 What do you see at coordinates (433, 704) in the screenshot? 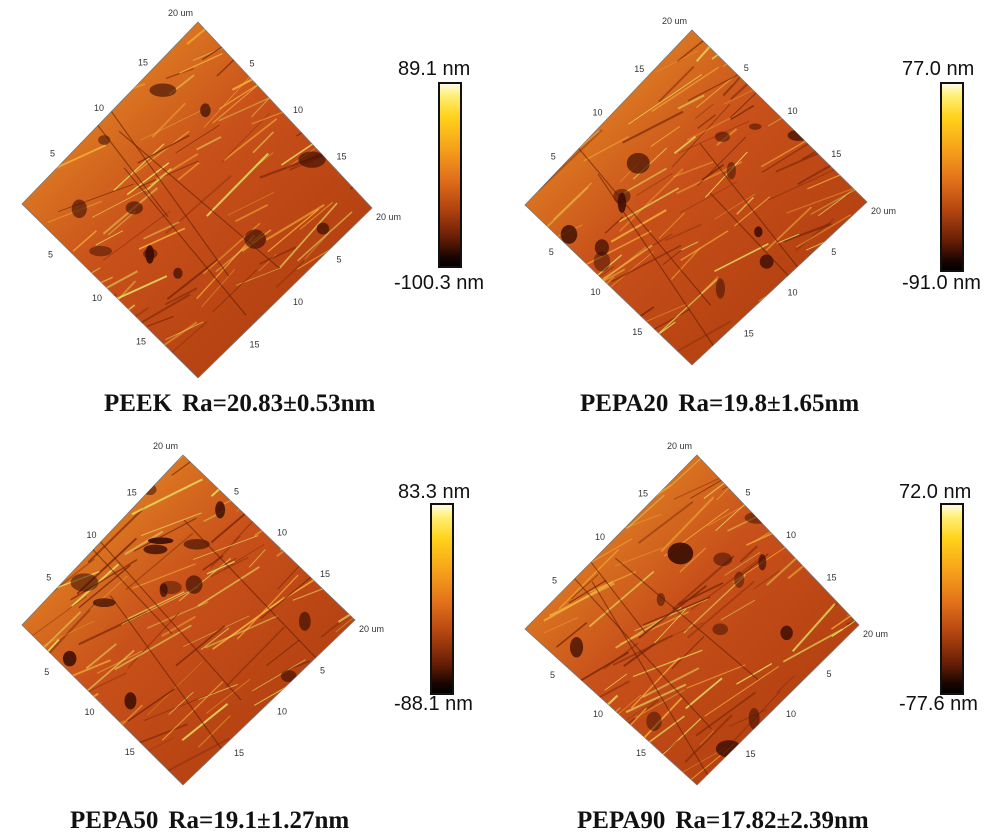
I see `scale-min-label: -88.1 nm` at bounding box center [433, 704].